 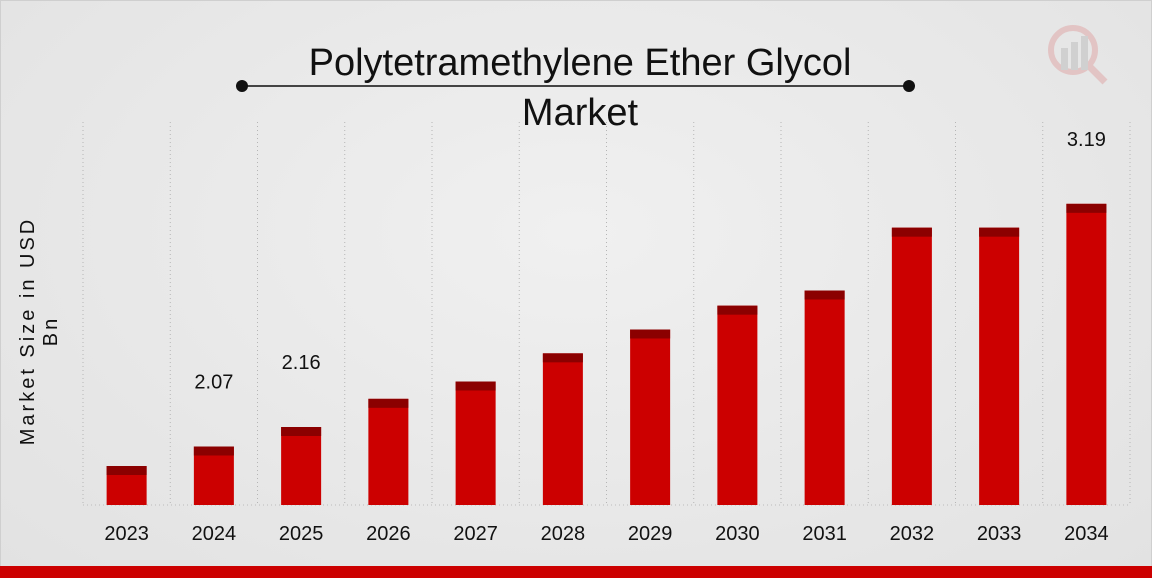 What do you see at coordinates (580, 63) in the screenshot?
I see `title-line-1: Polytetramethylene Ether Glycol` at bounding box center [580, 63].